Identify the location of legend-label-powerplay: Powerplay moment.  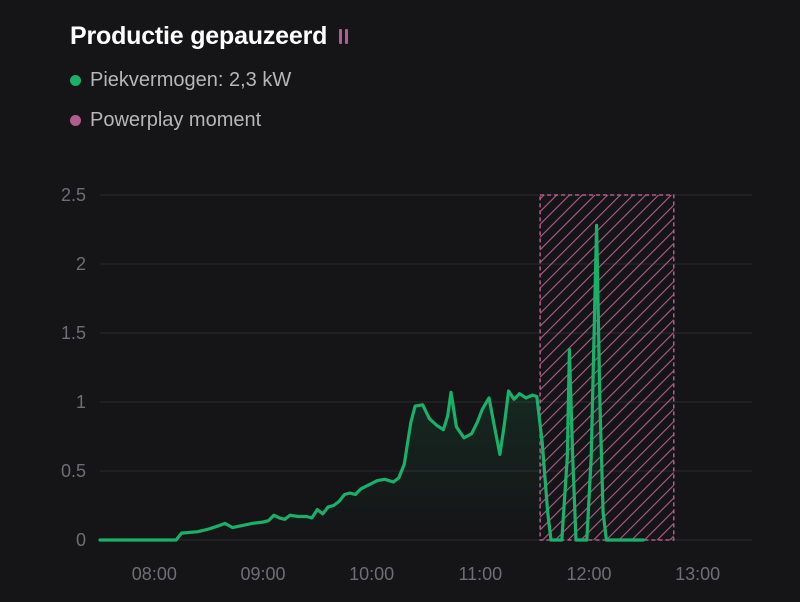
(176, 119).